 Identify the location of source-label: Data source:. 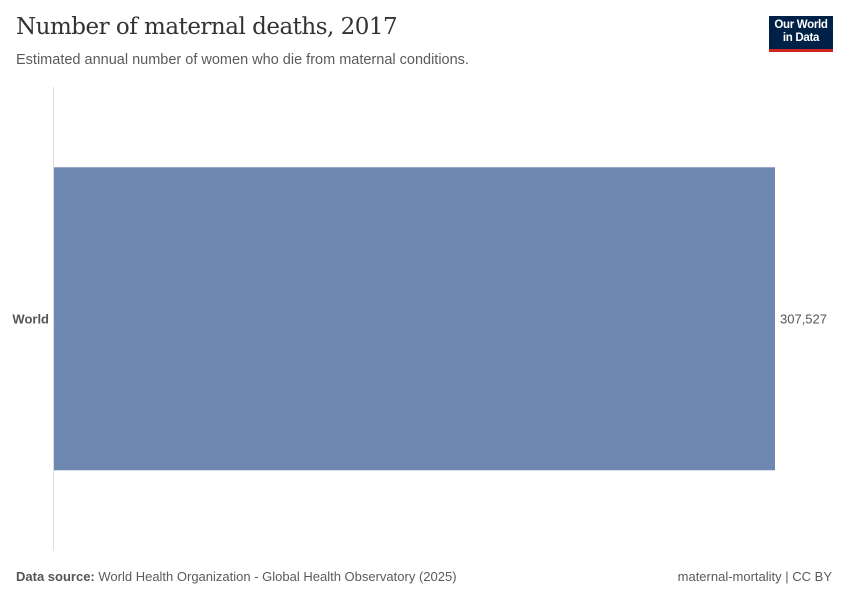
(55, 576).